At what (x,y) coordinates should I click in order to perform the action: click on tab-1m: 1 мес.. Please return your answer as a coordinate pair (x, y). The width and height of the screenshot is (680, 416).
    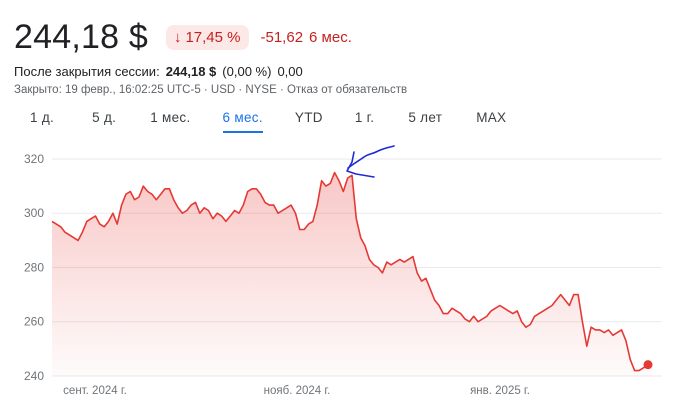
    Looking at the image, I should click on (170, 117).